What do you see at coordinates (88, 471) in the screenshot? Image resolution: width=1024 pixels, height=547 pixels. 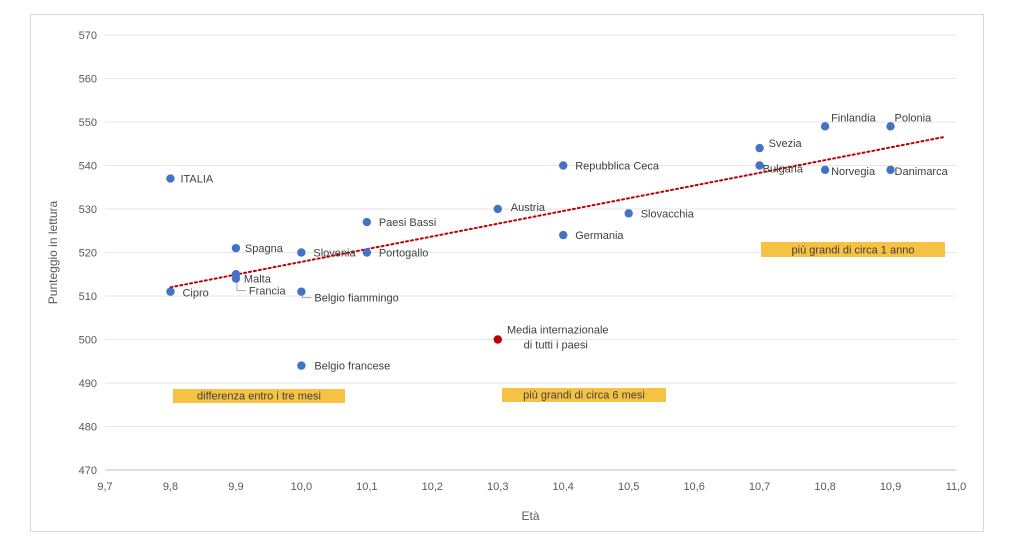 I see `y-tick-label: 470` at bounding box center [88, 471].